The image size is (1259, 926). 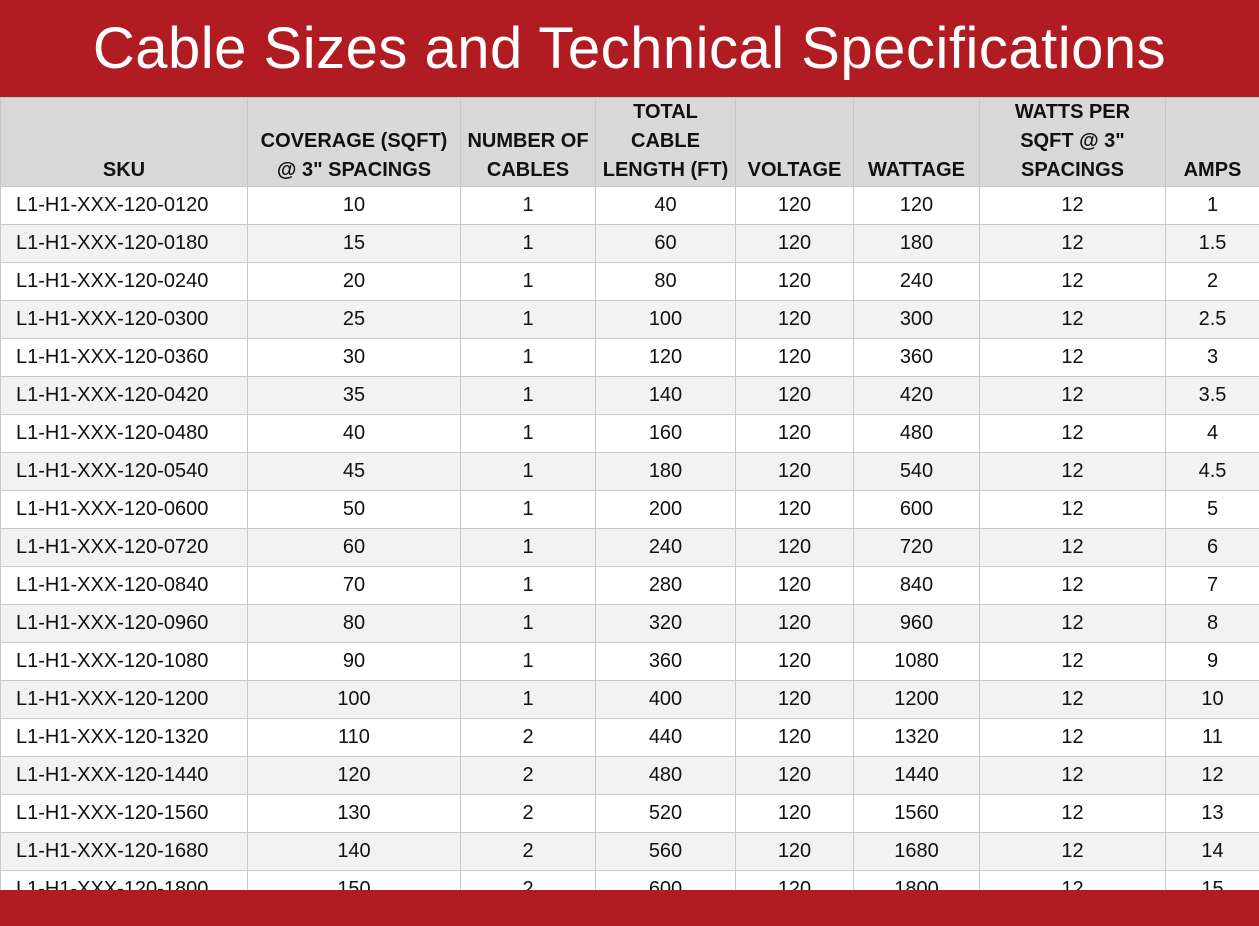 I want to click on table-row: L1-H1-XXX-120-1080 90 1 360 120 1080 12 9, so click(x=629, y=661).